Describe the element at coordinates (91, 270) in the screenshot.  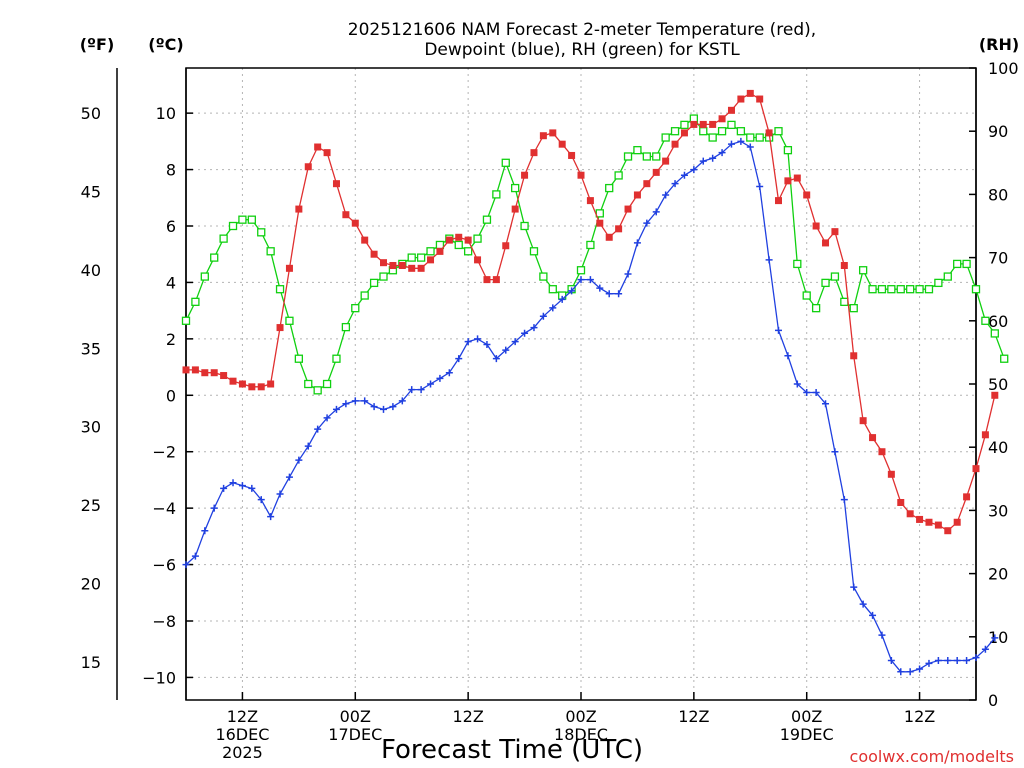
I see `fahrenheit-tick-label: 40` at that location.